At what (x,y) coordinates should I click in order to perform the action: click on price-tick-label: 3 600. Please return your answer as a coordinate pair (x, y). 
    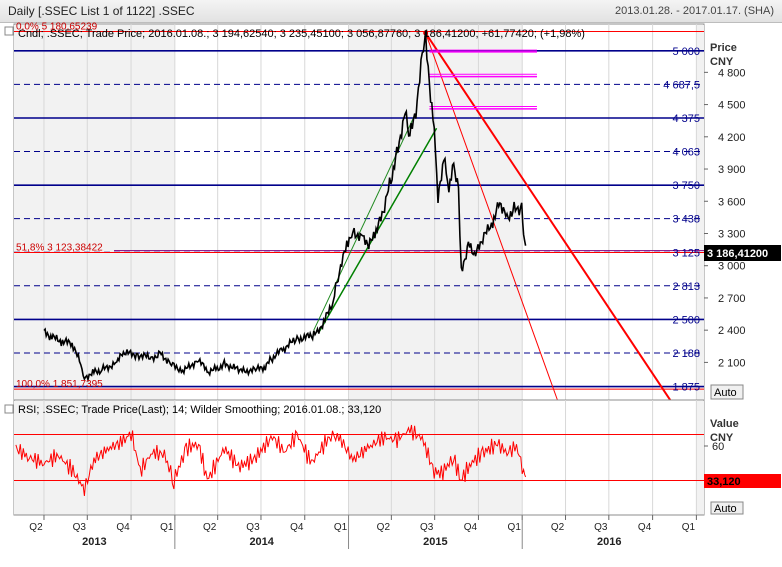
    Looking at the image, I should click on (732, 202).